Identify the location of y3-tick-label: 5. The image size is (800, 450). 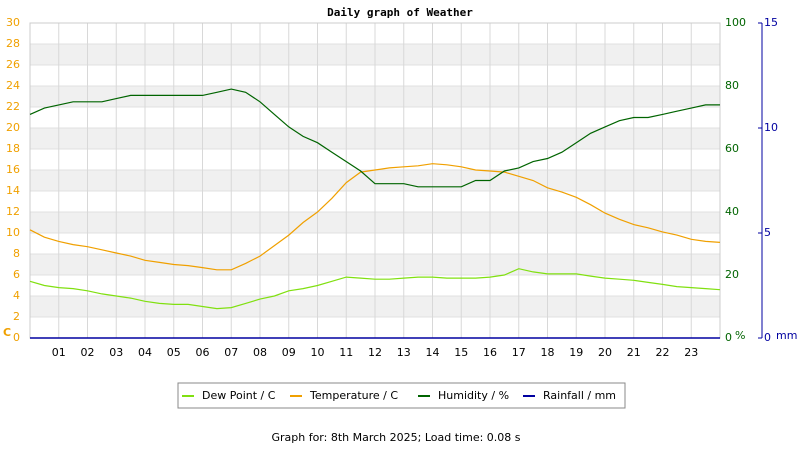
(767, 232).